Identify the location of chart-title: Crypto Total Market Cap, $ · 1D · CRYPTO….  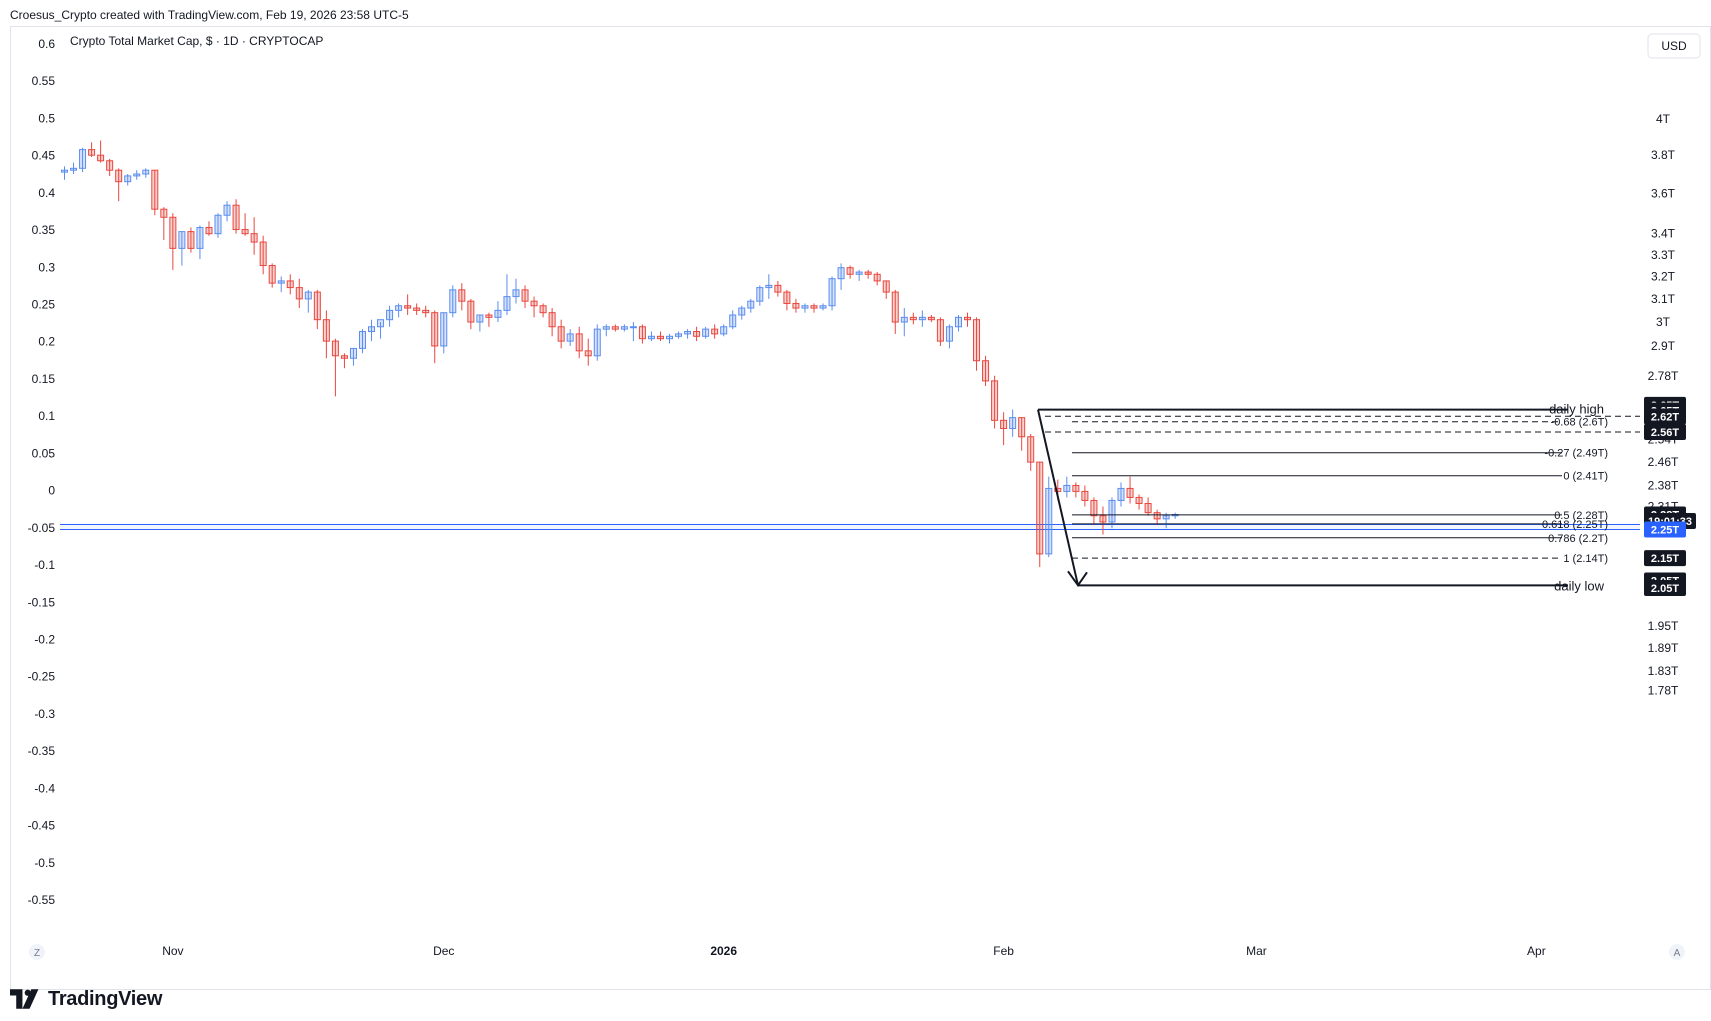
(196, 41).